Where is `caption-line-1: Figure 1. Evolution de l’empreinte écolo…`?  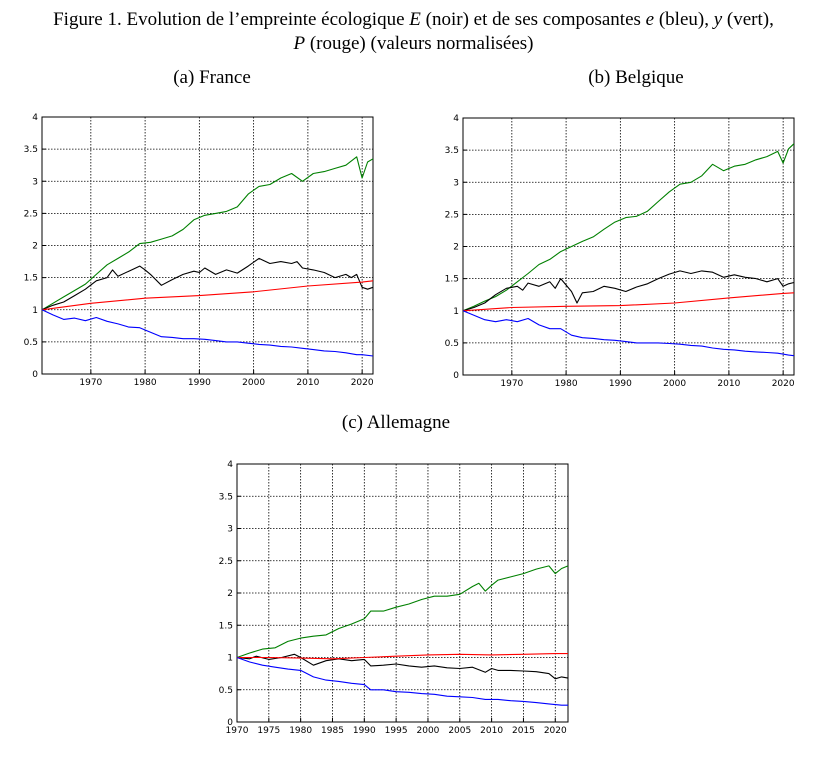 caption-line-1: Figure 1. Evolution de l’empreinte écolo… is located at coordinates (413, 20).